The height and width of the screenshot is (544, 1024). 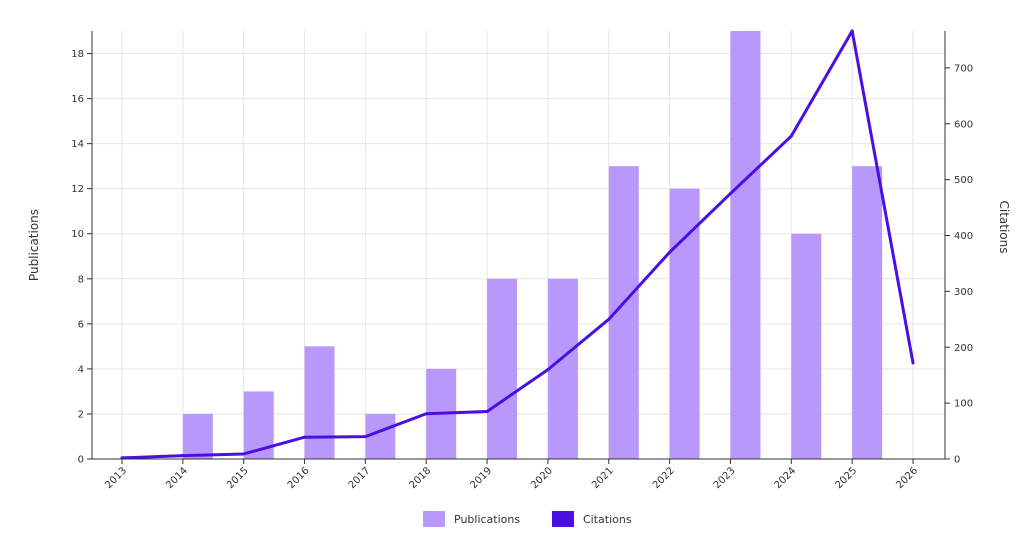 I want to click on bar-2025, so click(x=867, y=312).